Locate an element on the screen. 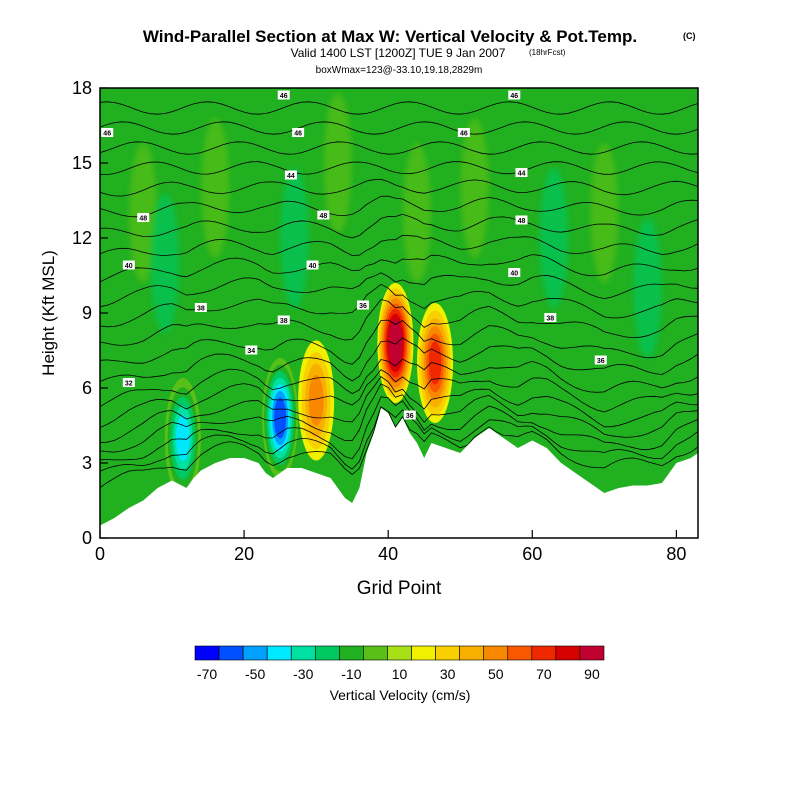 The width and height of the screenshot is (800, 800). y-tick-label: 3 is located at coordinates (87, 463).